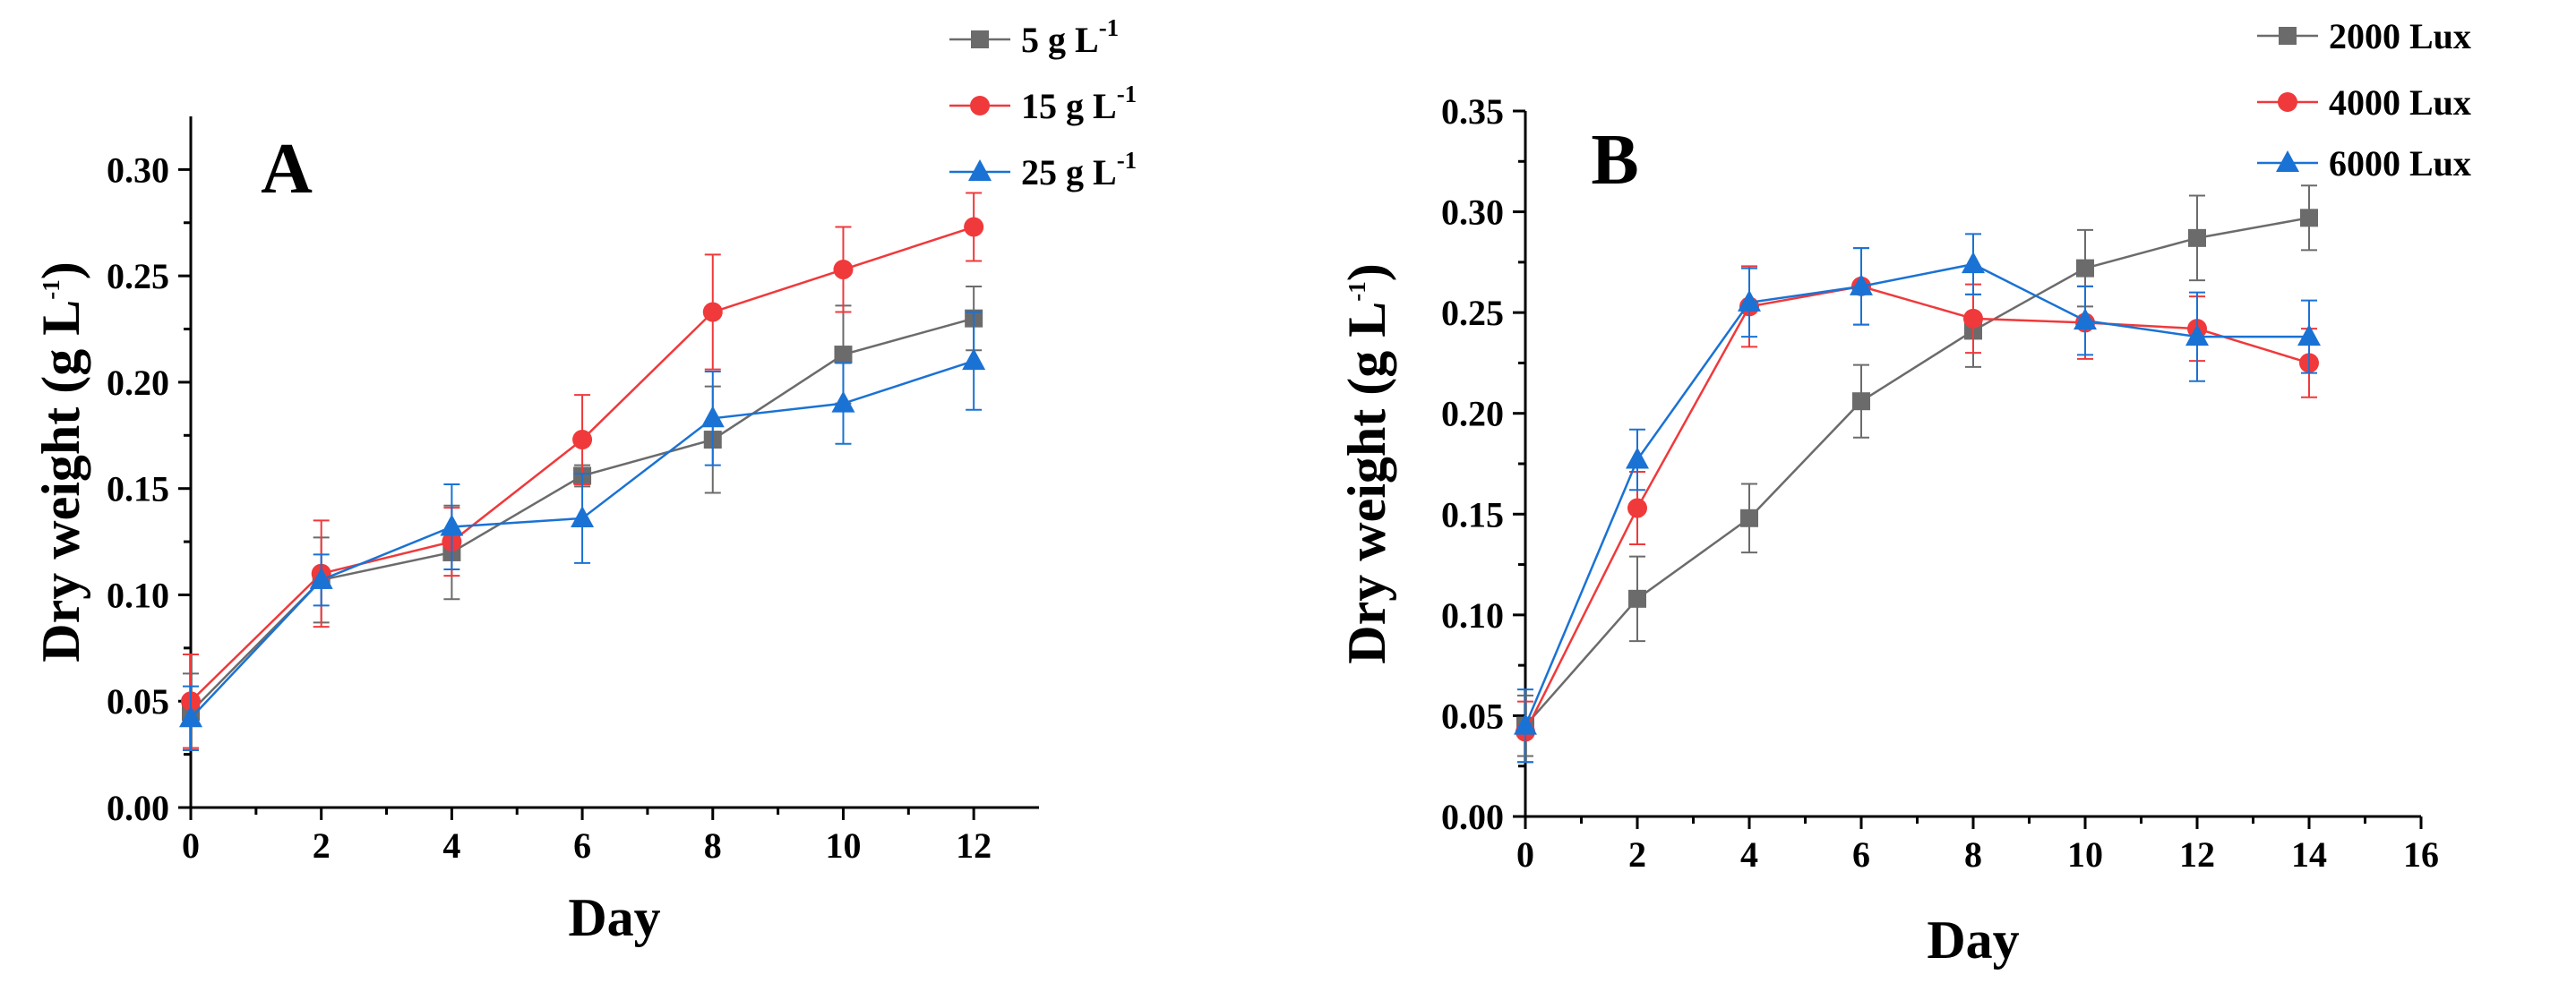 The image size is (2576, 983). What do you see at coordinates (1472, 111) in the screenshot?
I see `y-tick-label: 0.35` at bounding box center [1472, 111].